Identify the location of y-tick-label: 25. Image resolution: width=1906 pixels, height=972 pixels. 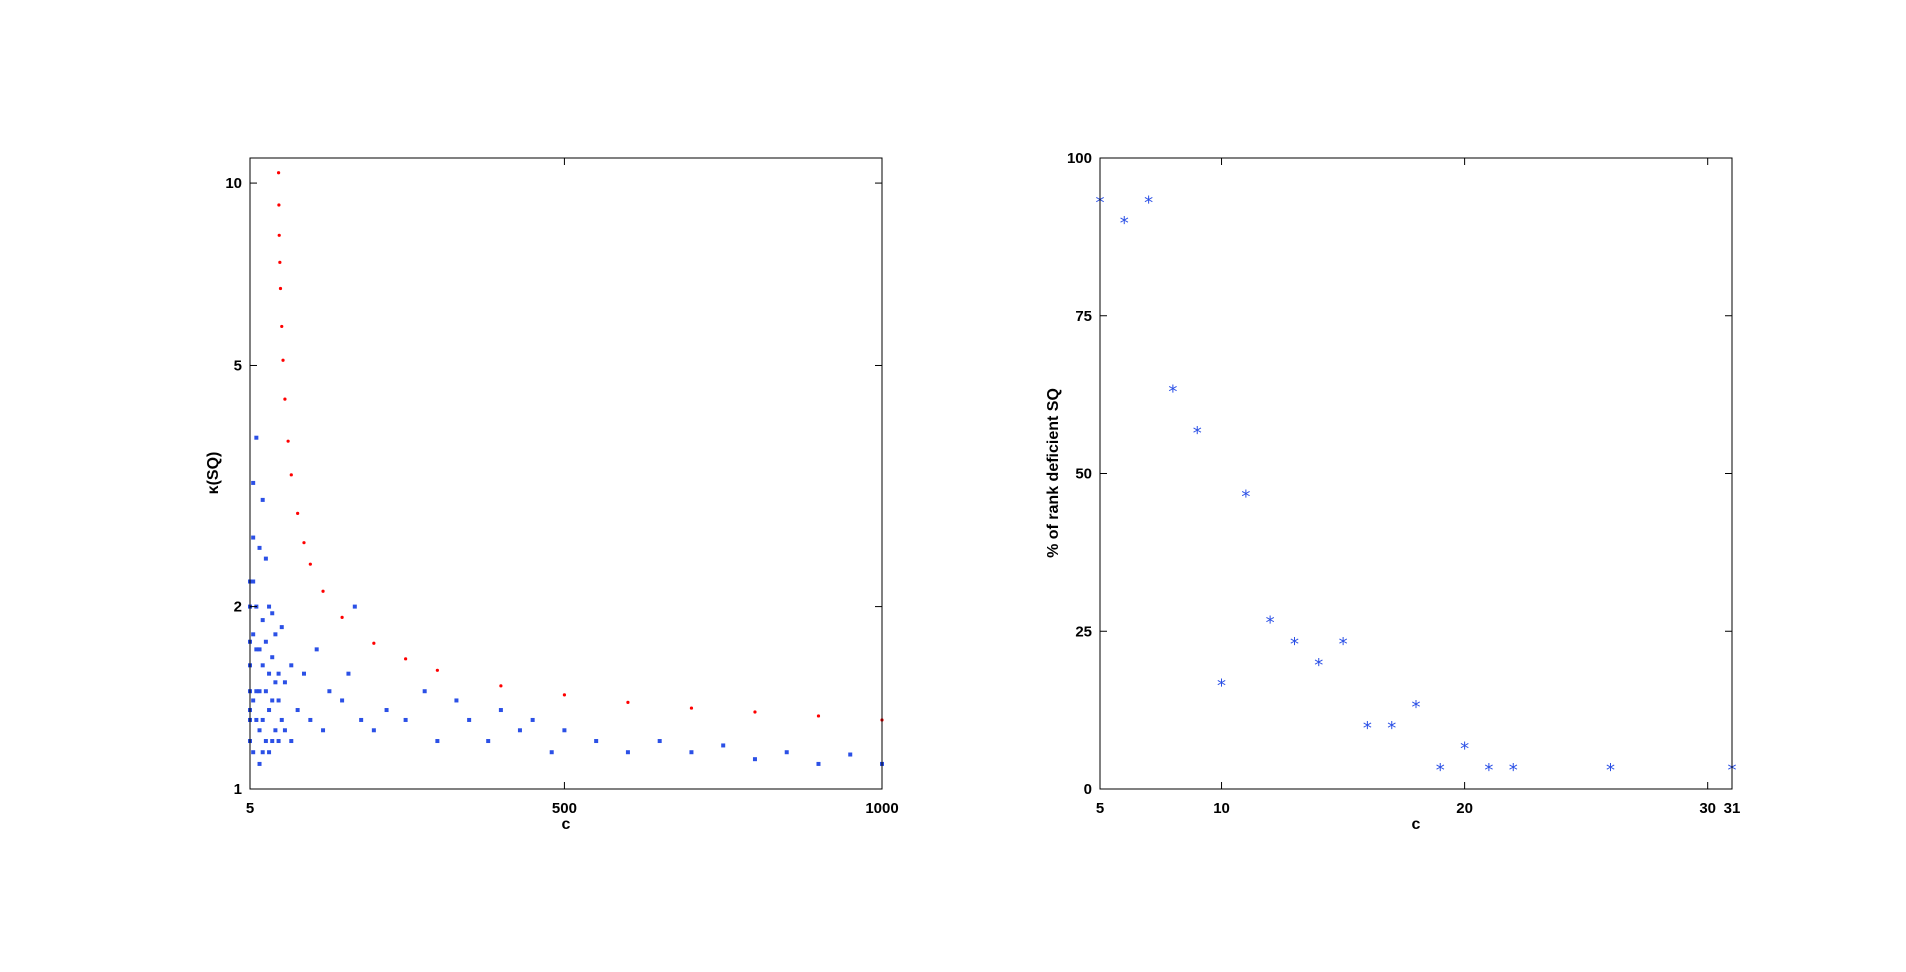
(1083, 631).